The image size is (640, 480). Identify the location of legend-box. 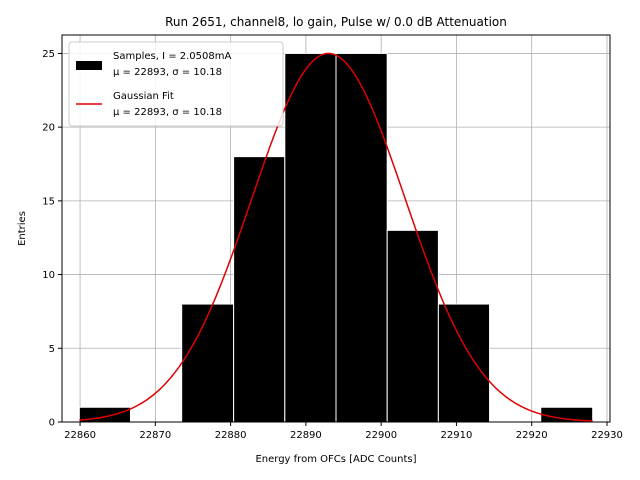
(176, 84).